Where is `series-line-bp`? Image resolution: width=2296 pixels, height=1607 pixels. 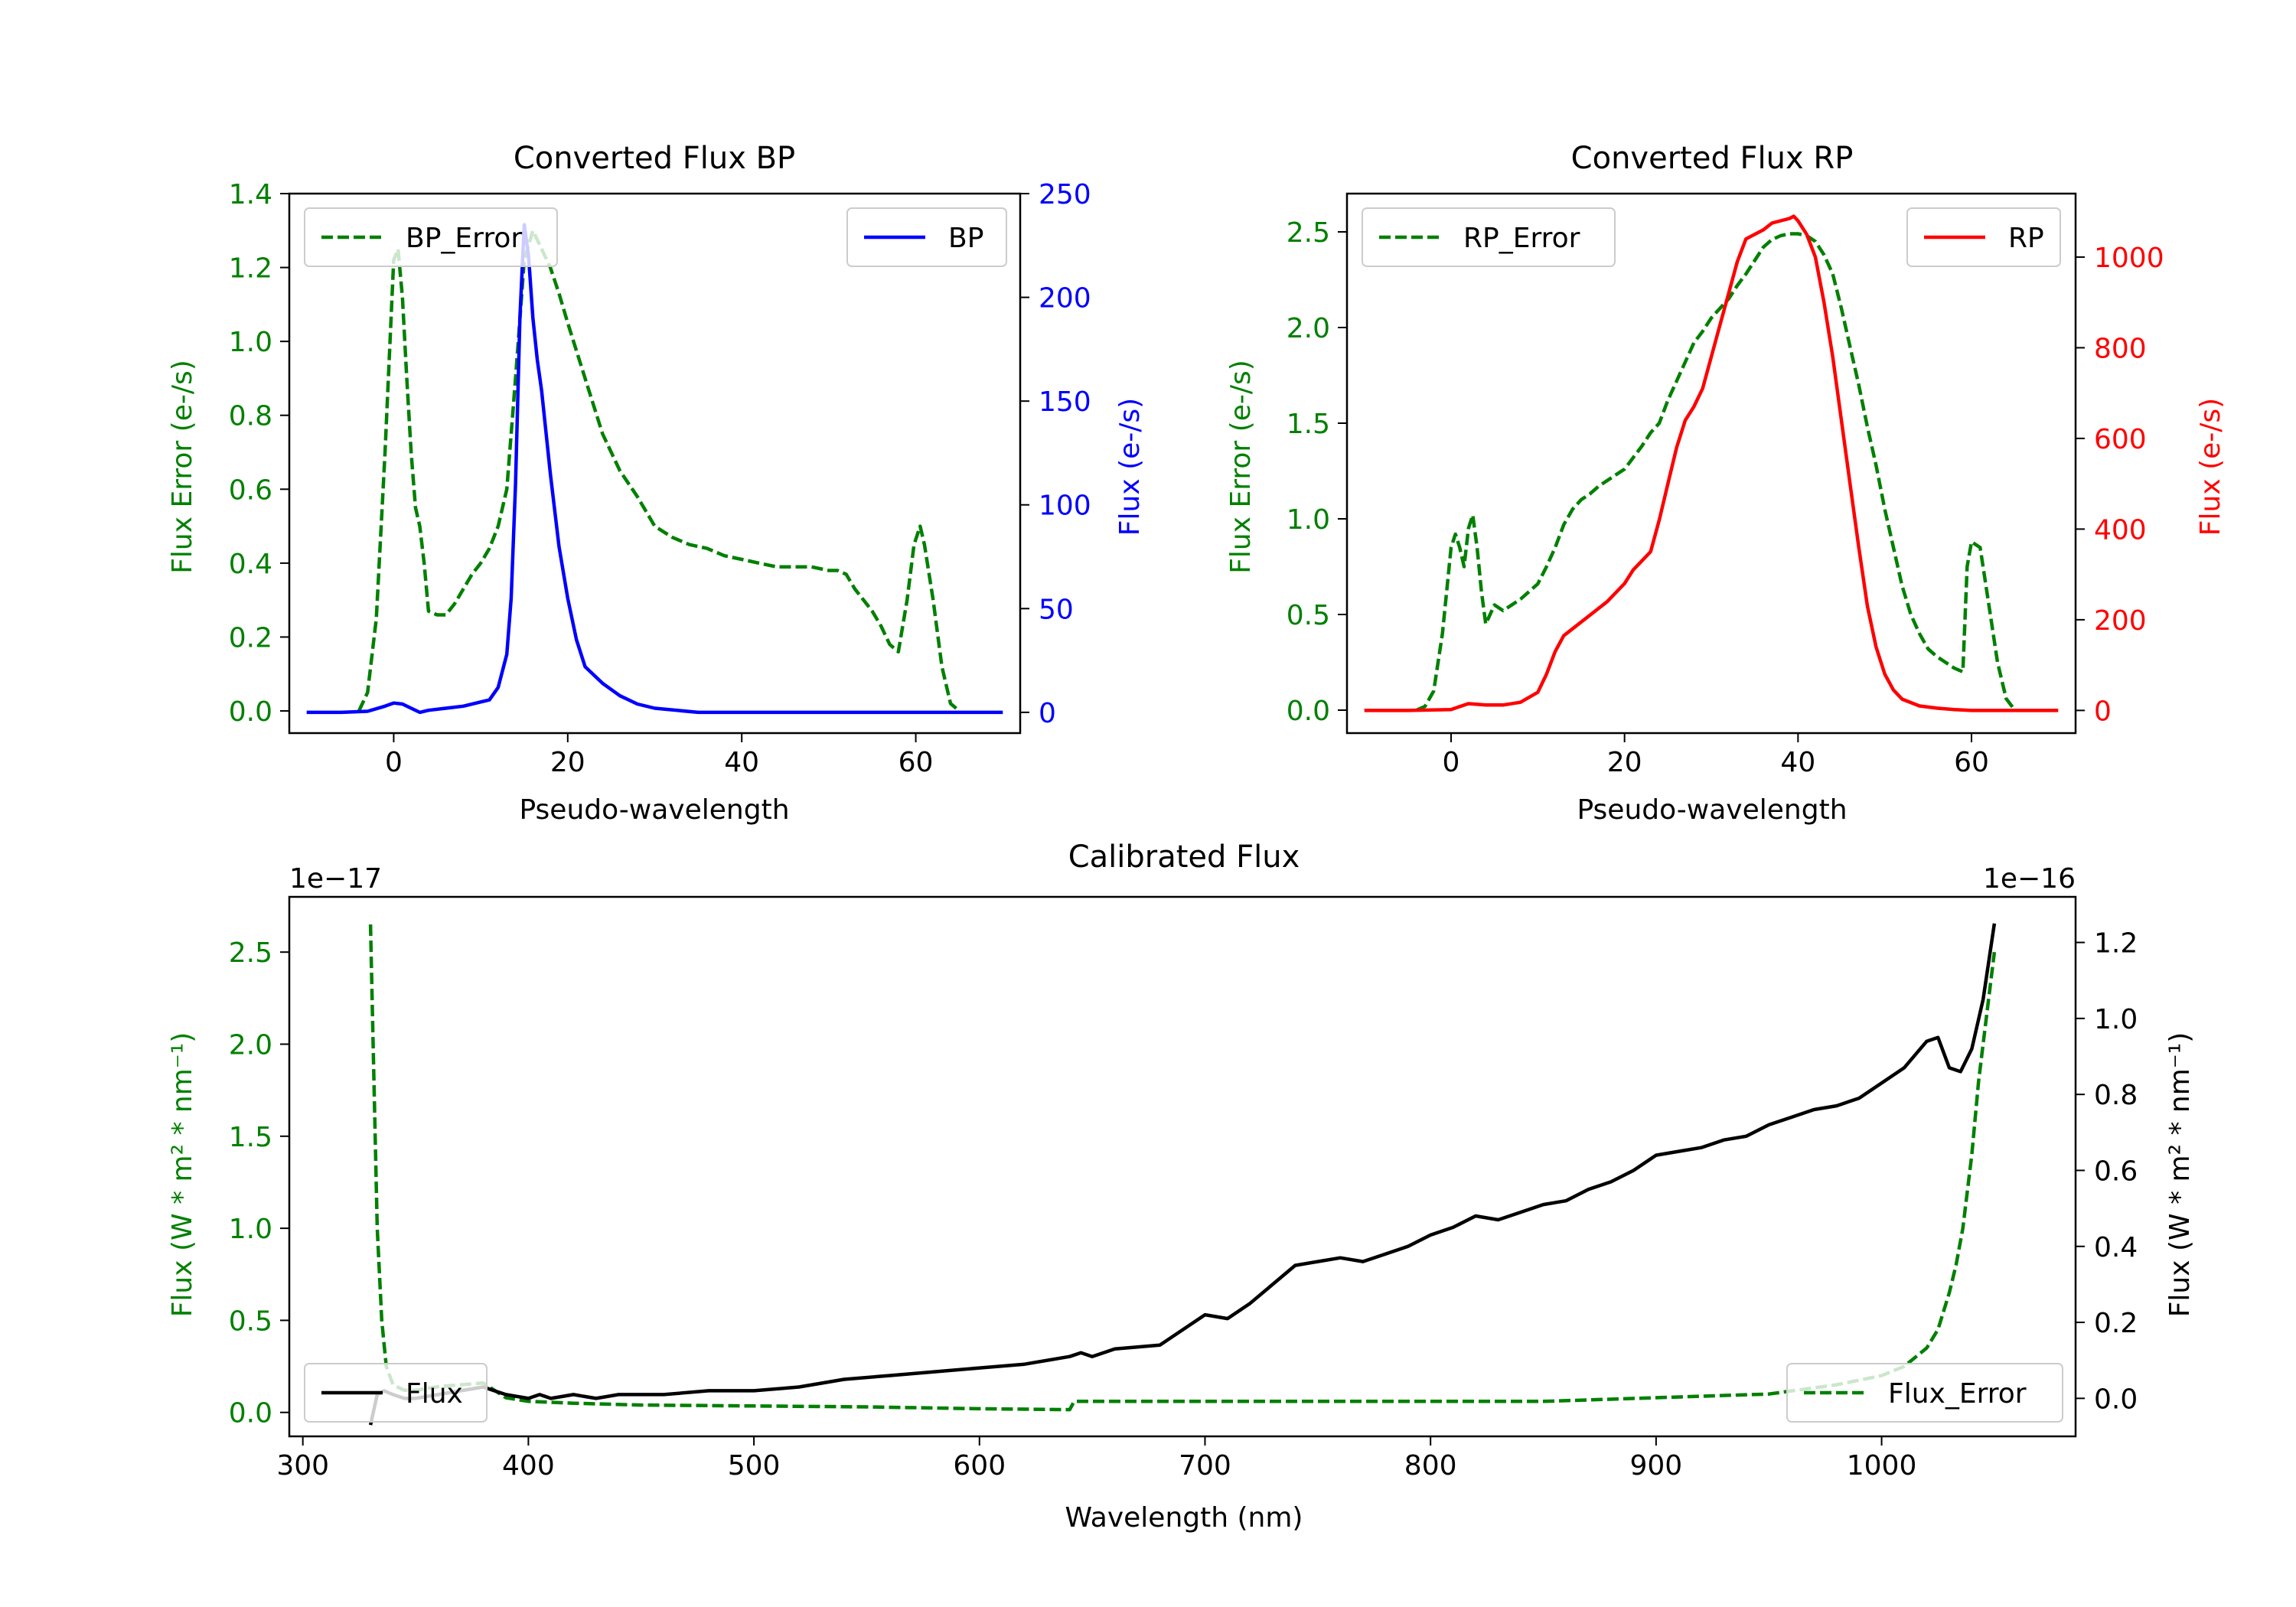 series-line-bp is located at coordinates (654, 469).